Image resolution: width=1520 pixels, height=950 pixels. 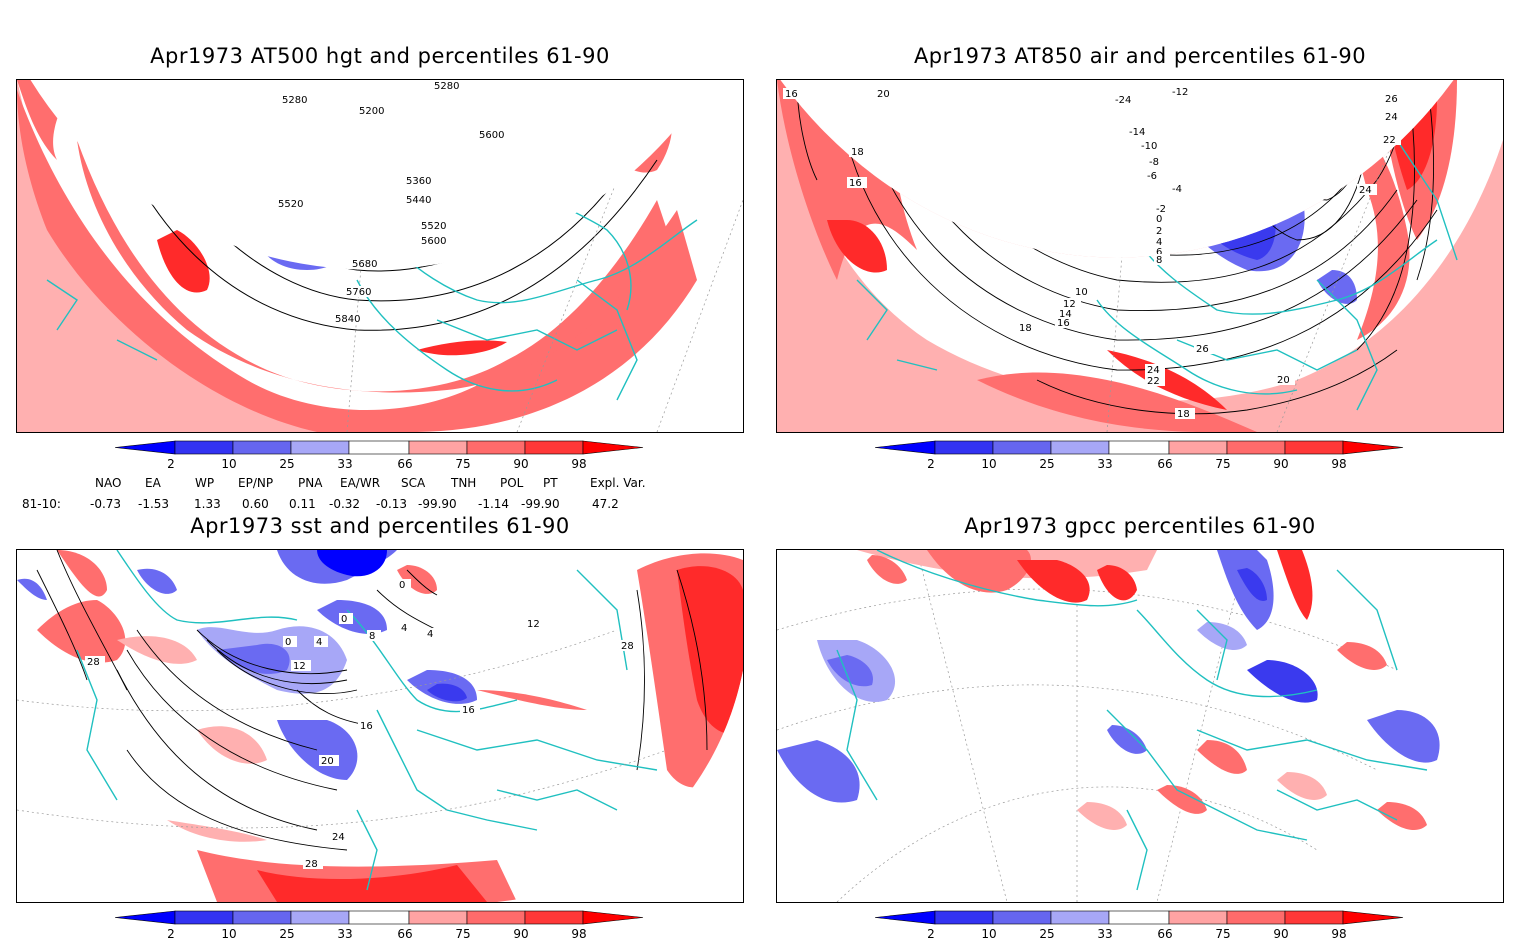 I want to click on index-header: EP/NP, so click(x=256, y=483).